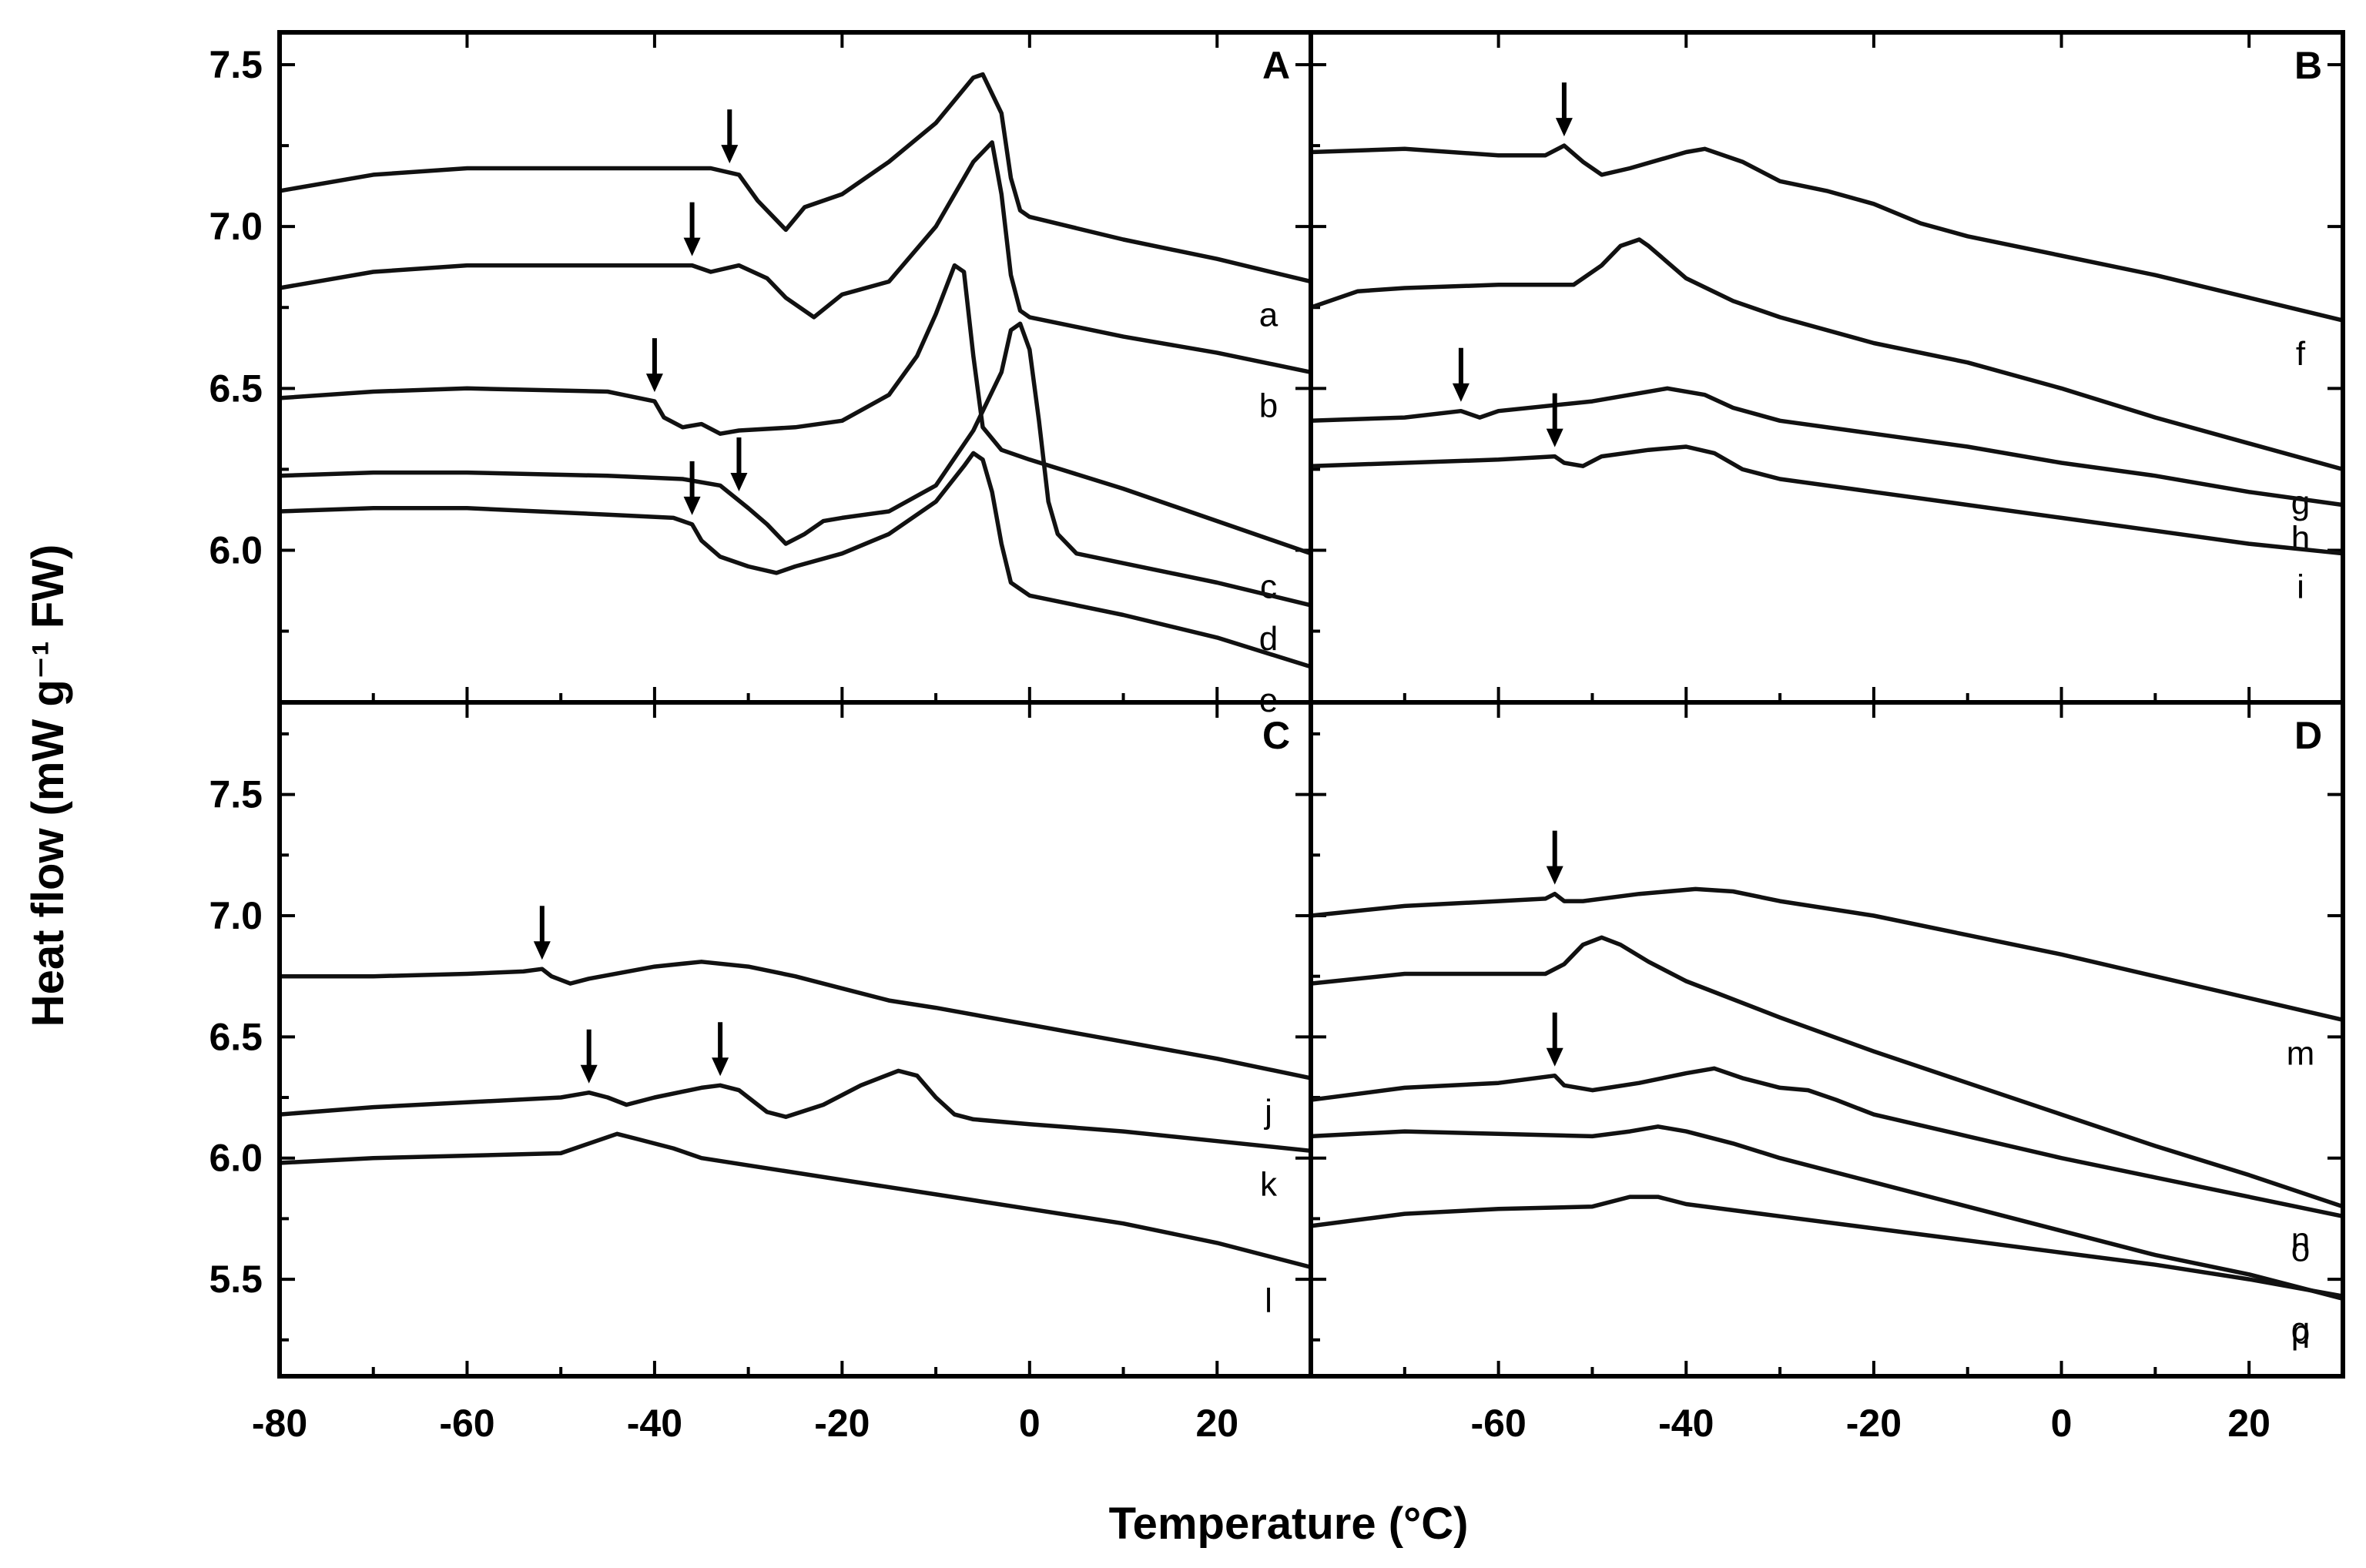 The height and width of the screenshot is (1568, 2366). Describe the element at coordinates (1827, 354) in the screenshot. I see `series-line-g` at that location.